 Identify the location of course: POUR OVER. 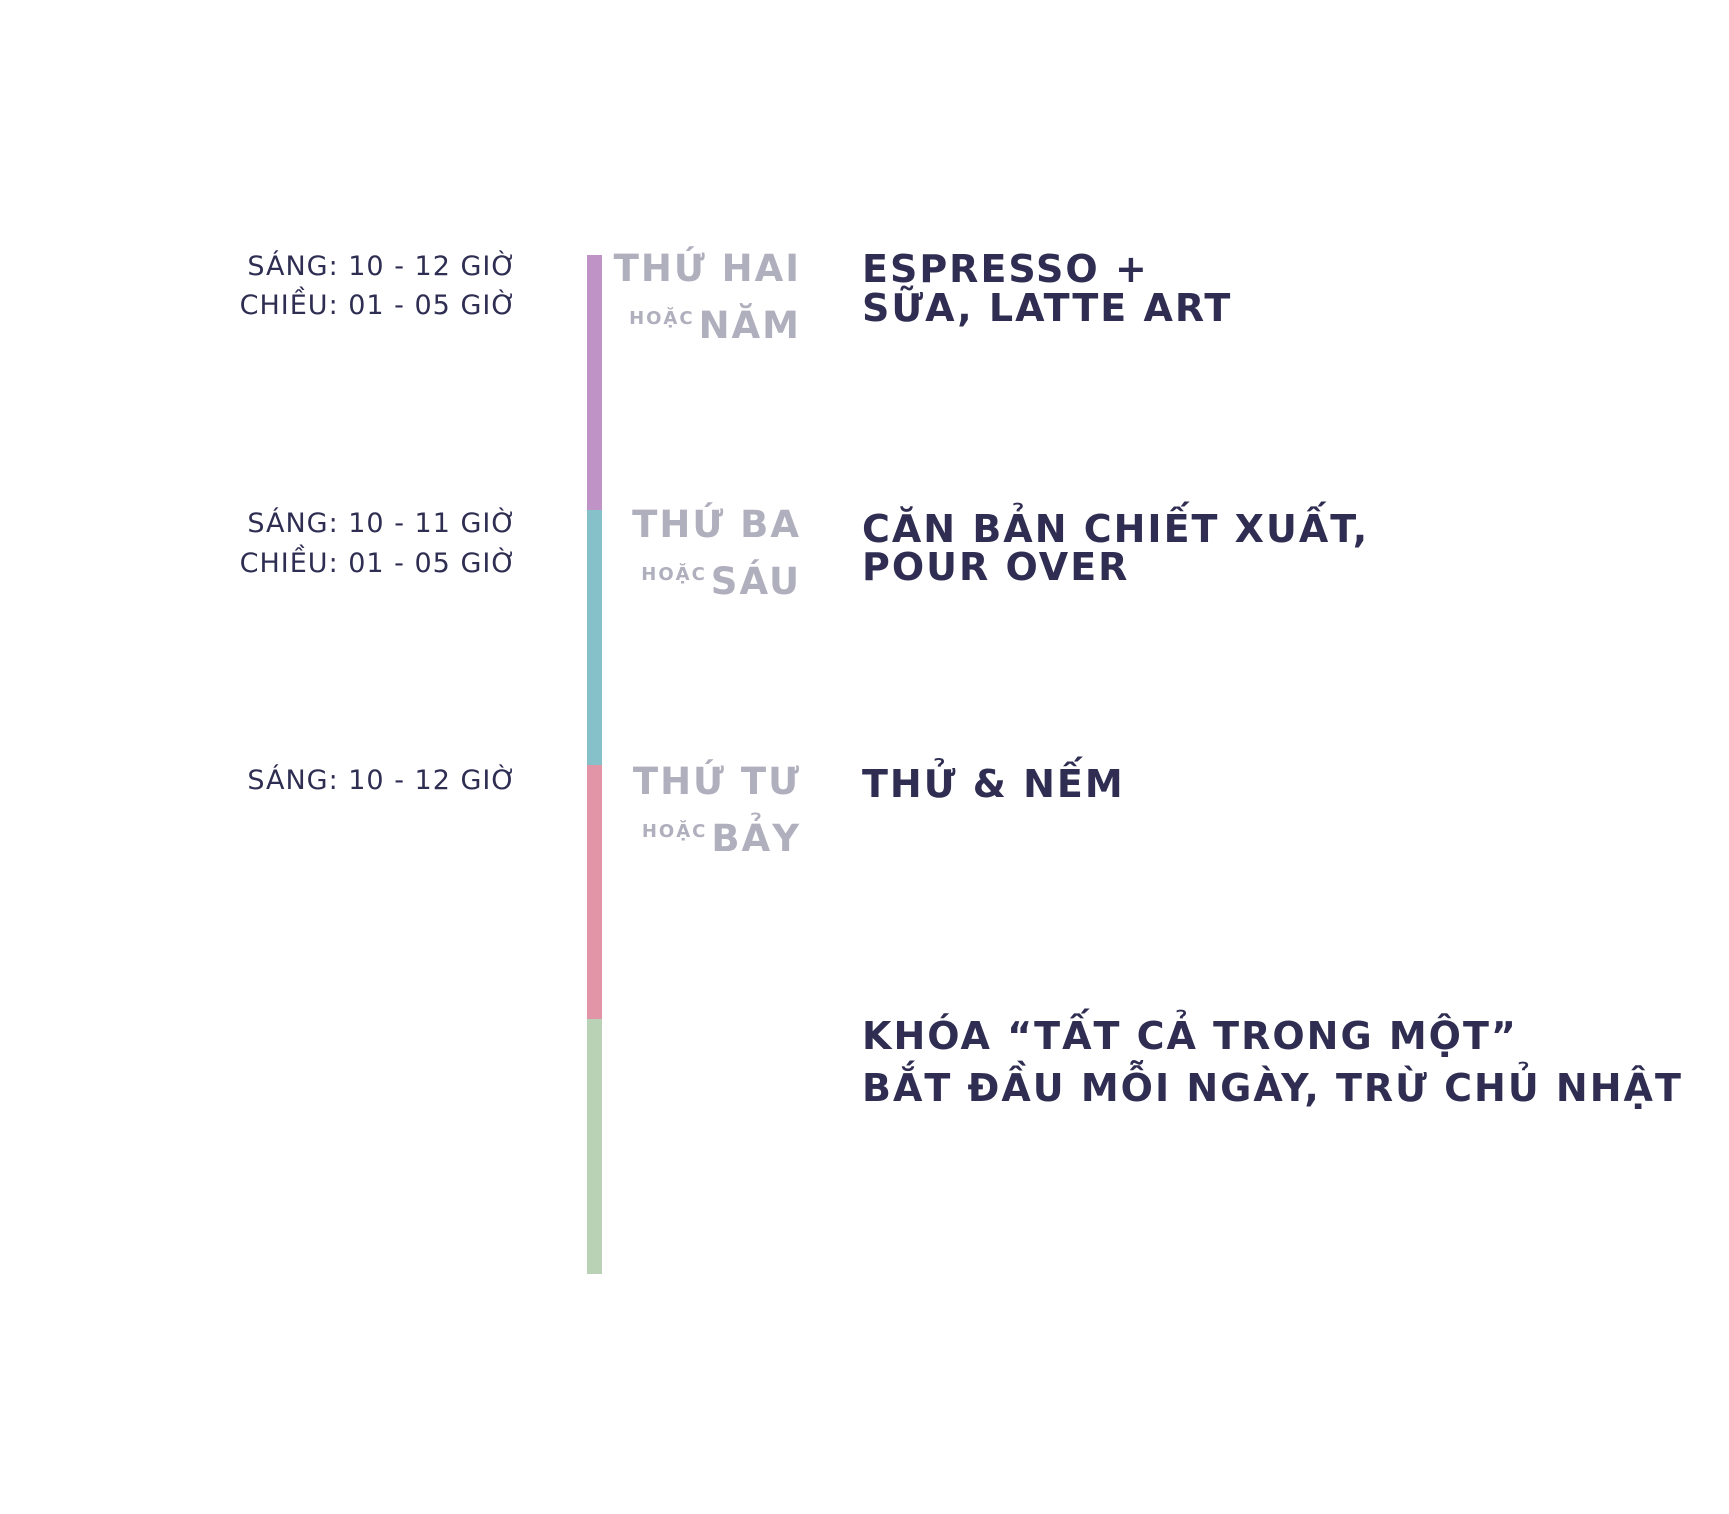
(996, 567).